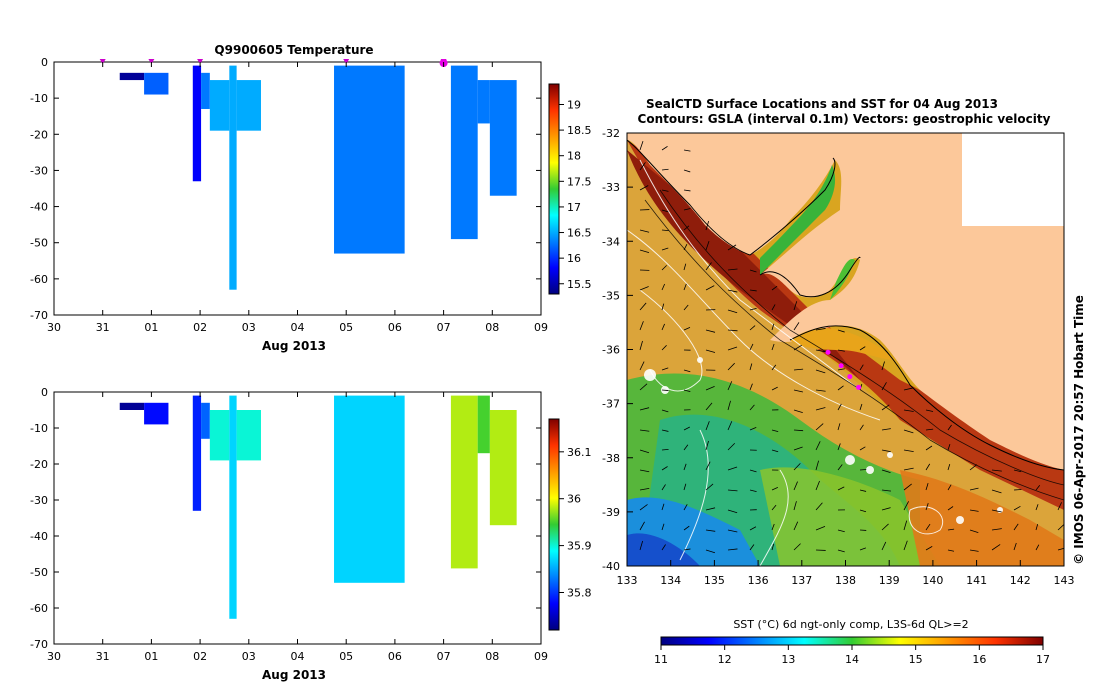 This screenshot has width=1099, height=700. I want to click on lon-tick-label: 142, so click(1020, 580).